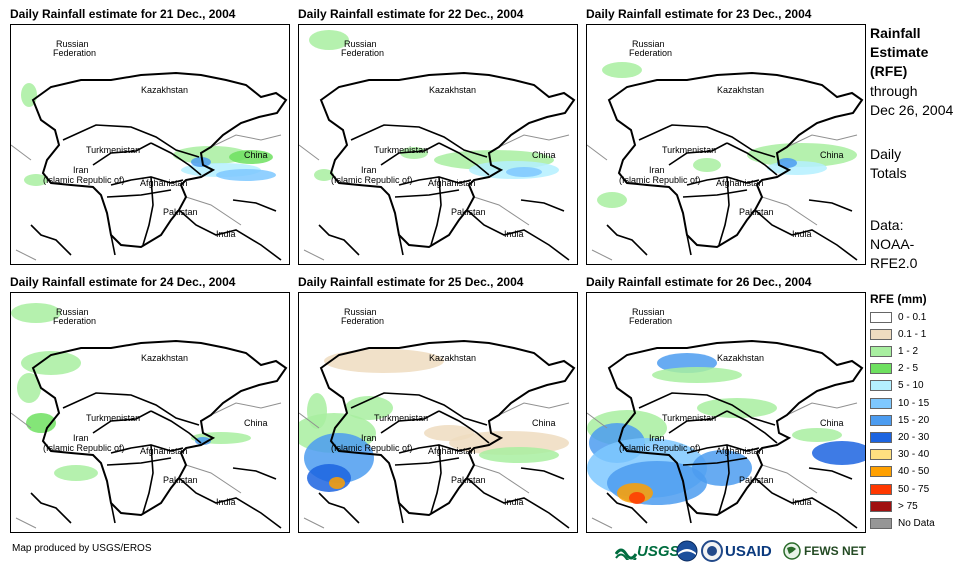 The image size is (965, 570). What do you see at coordinates (914, 403) in the screenshot?
I see `legend-label: 10 - 15` at bounding box center [914, 403].